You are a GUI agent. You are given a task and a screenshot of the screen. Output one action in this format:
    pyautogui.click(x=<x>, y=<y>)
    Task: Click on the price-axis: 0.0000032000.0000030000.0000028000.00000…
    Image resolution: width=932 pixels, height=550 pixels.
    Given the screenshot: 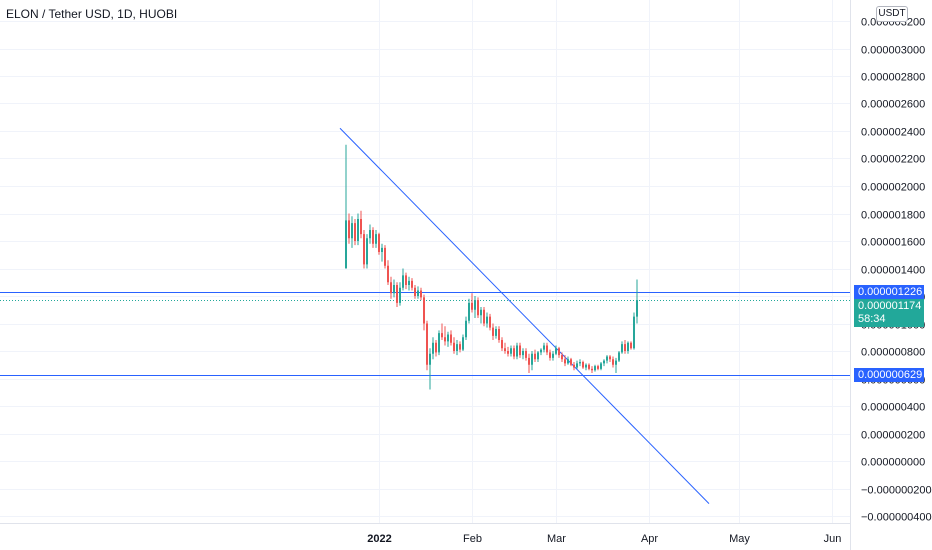 What is the action you would take?
    pyautogui.click(x=896, y=270)
    